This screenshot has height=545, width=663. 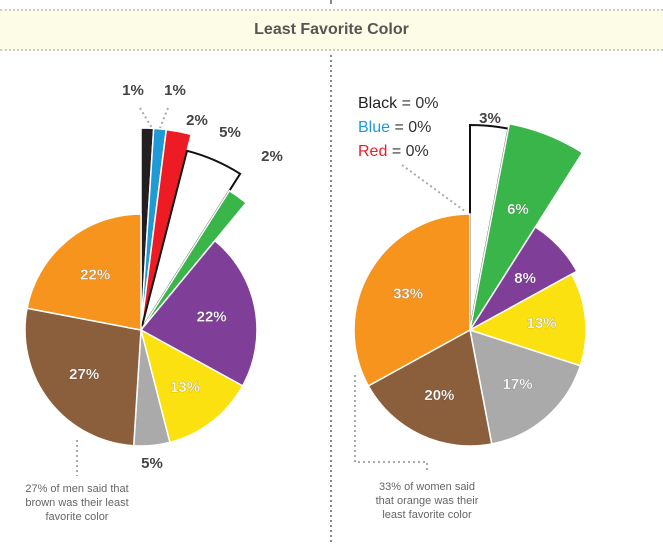 What do you see at coordinates (152, 463) in the screenshot?
I see `slice-label-gray: 5%` at bounding box center [152, 463].